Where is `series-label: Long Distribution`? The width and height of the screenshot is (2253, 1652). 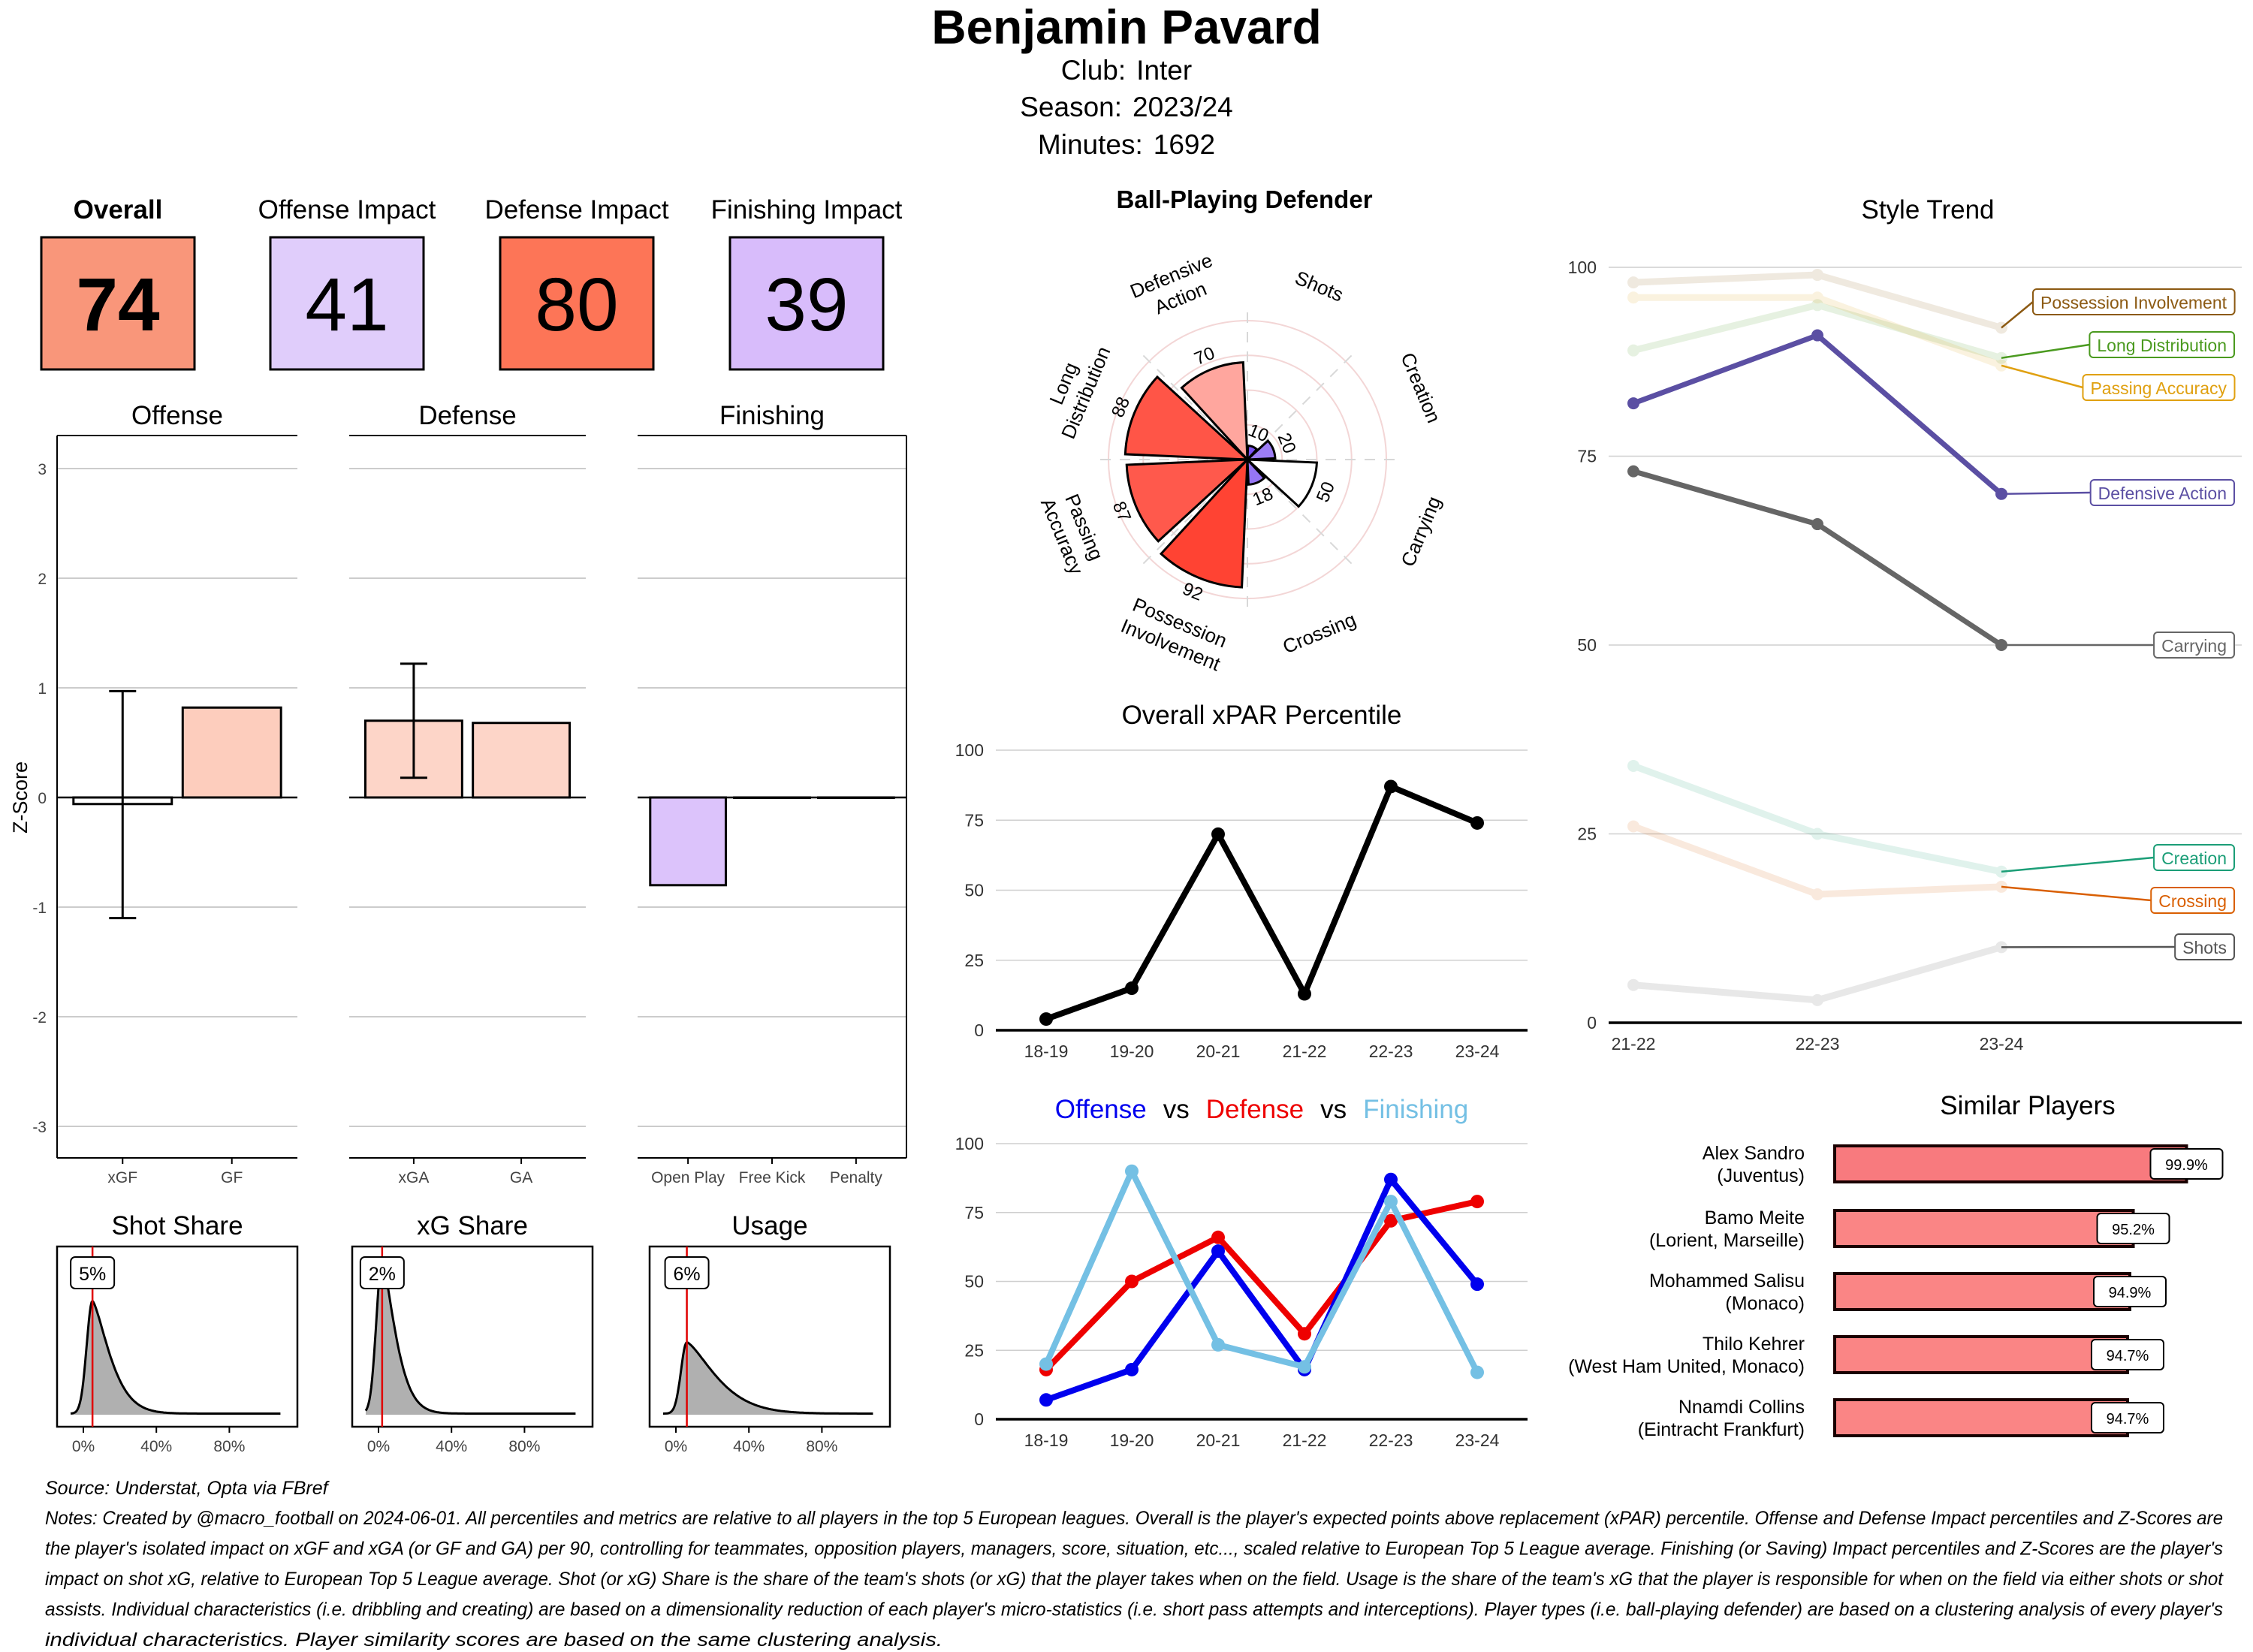
series-label: Long Distribution is located at coordinates (2162, 344).